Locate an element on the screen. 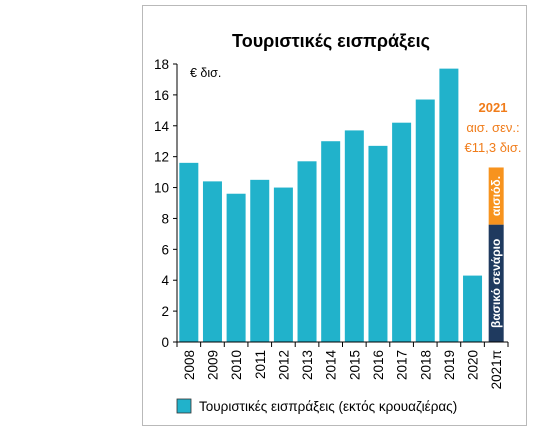 Image resolution: width=541 pixels, height=435 pixels. bar-2021-optimistic-label: αισιόδ. is located at coordinates (496, 196).